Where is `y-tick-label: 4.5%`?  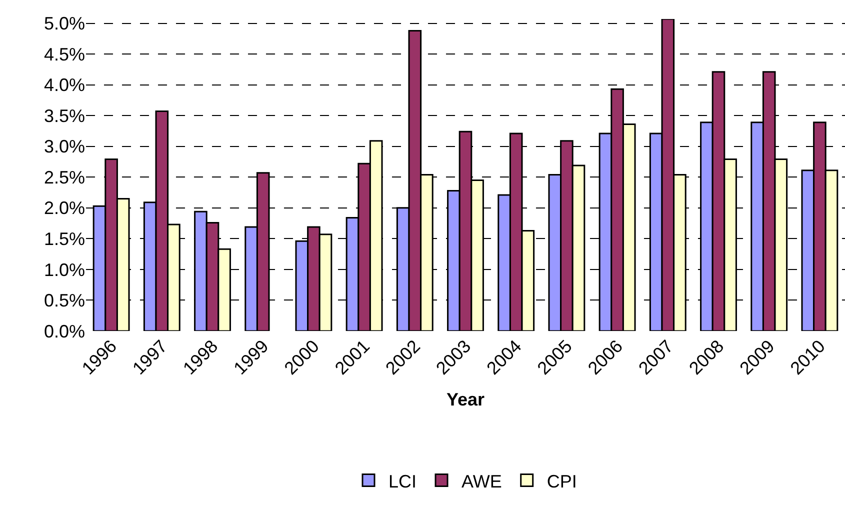
y-tick-label: 4.5% is located at coordinates (64, 54).